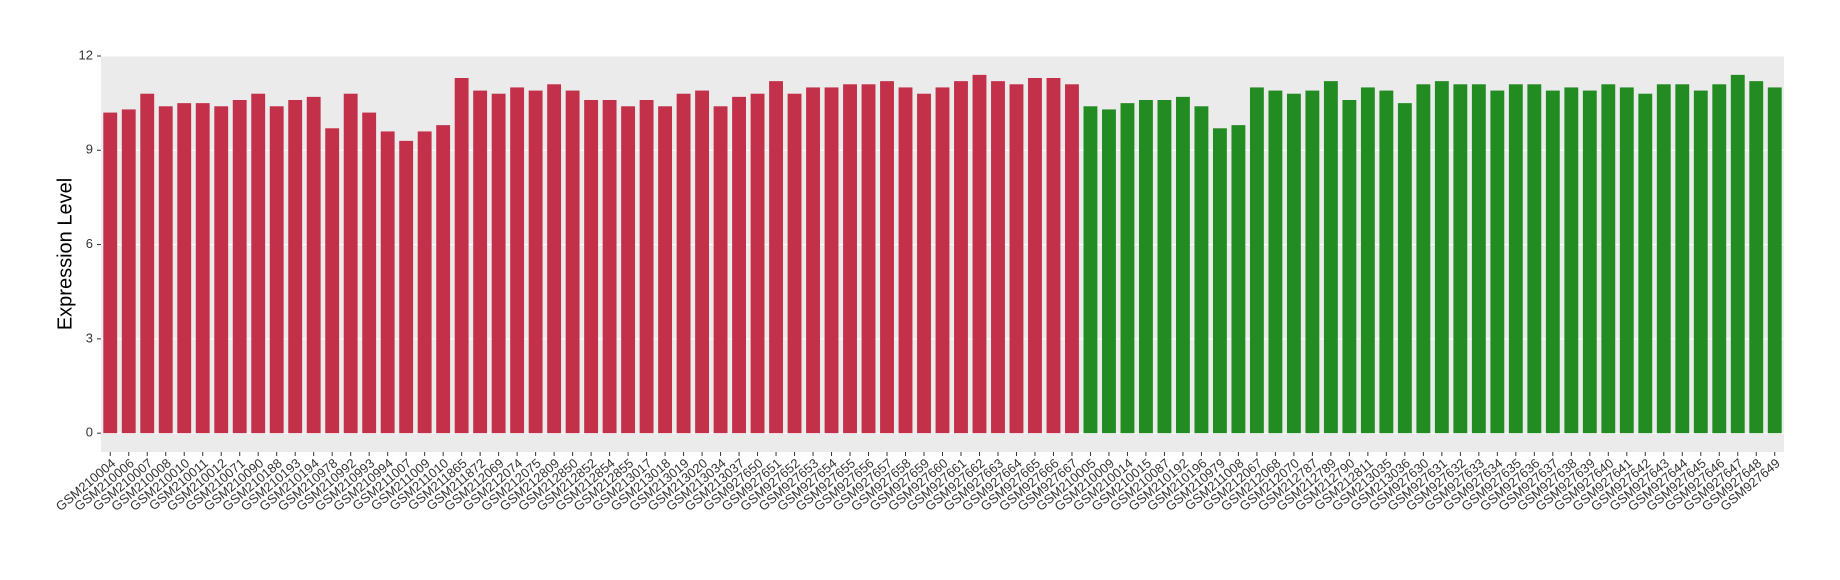 The width and height of the screenshot is (1840, 580). Describe the element at coordinates (86, 54) in the screenshot. I see `y-tick-label: 12` at that location.